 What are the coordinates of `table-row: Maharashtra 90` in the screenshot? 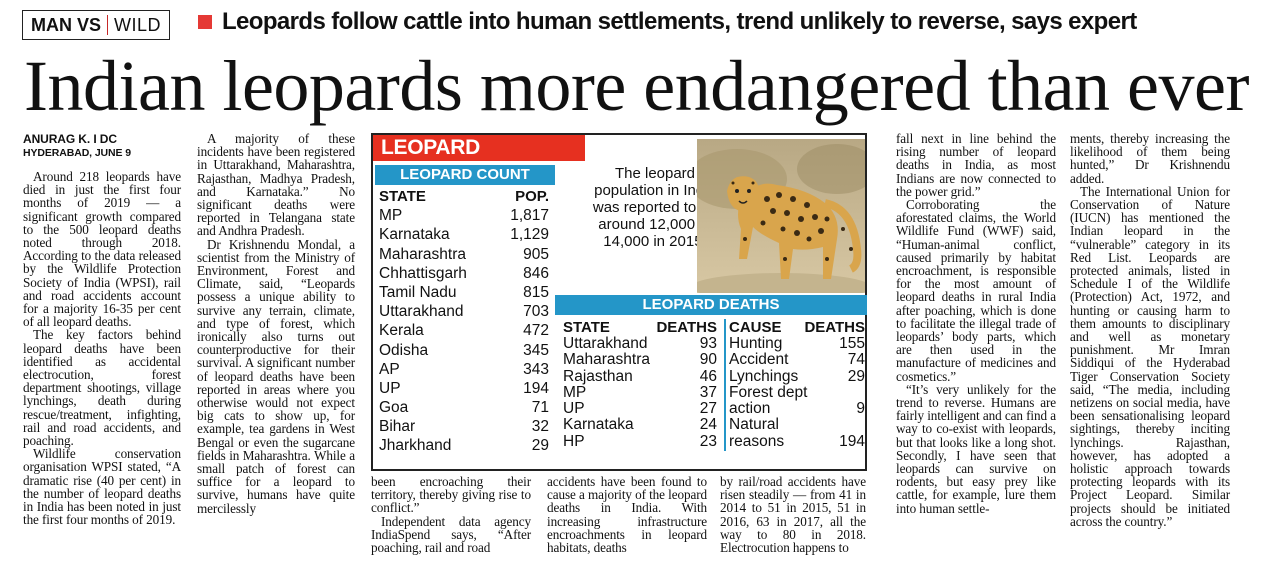 It's located at (640, 360).